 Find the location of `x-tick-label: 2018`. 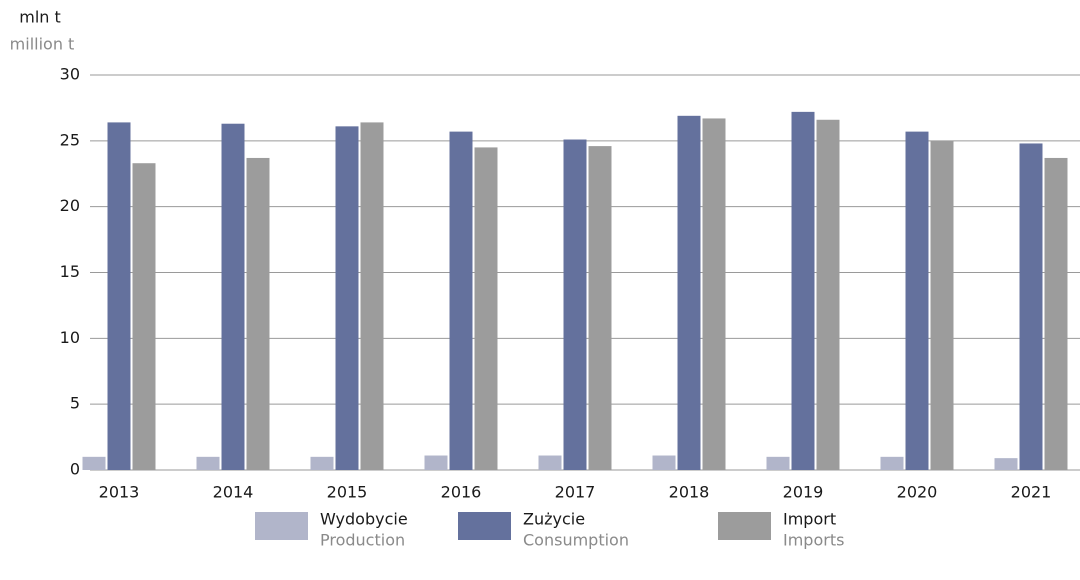

x-tick-label: 2018 is located at coordinates (689, 492).